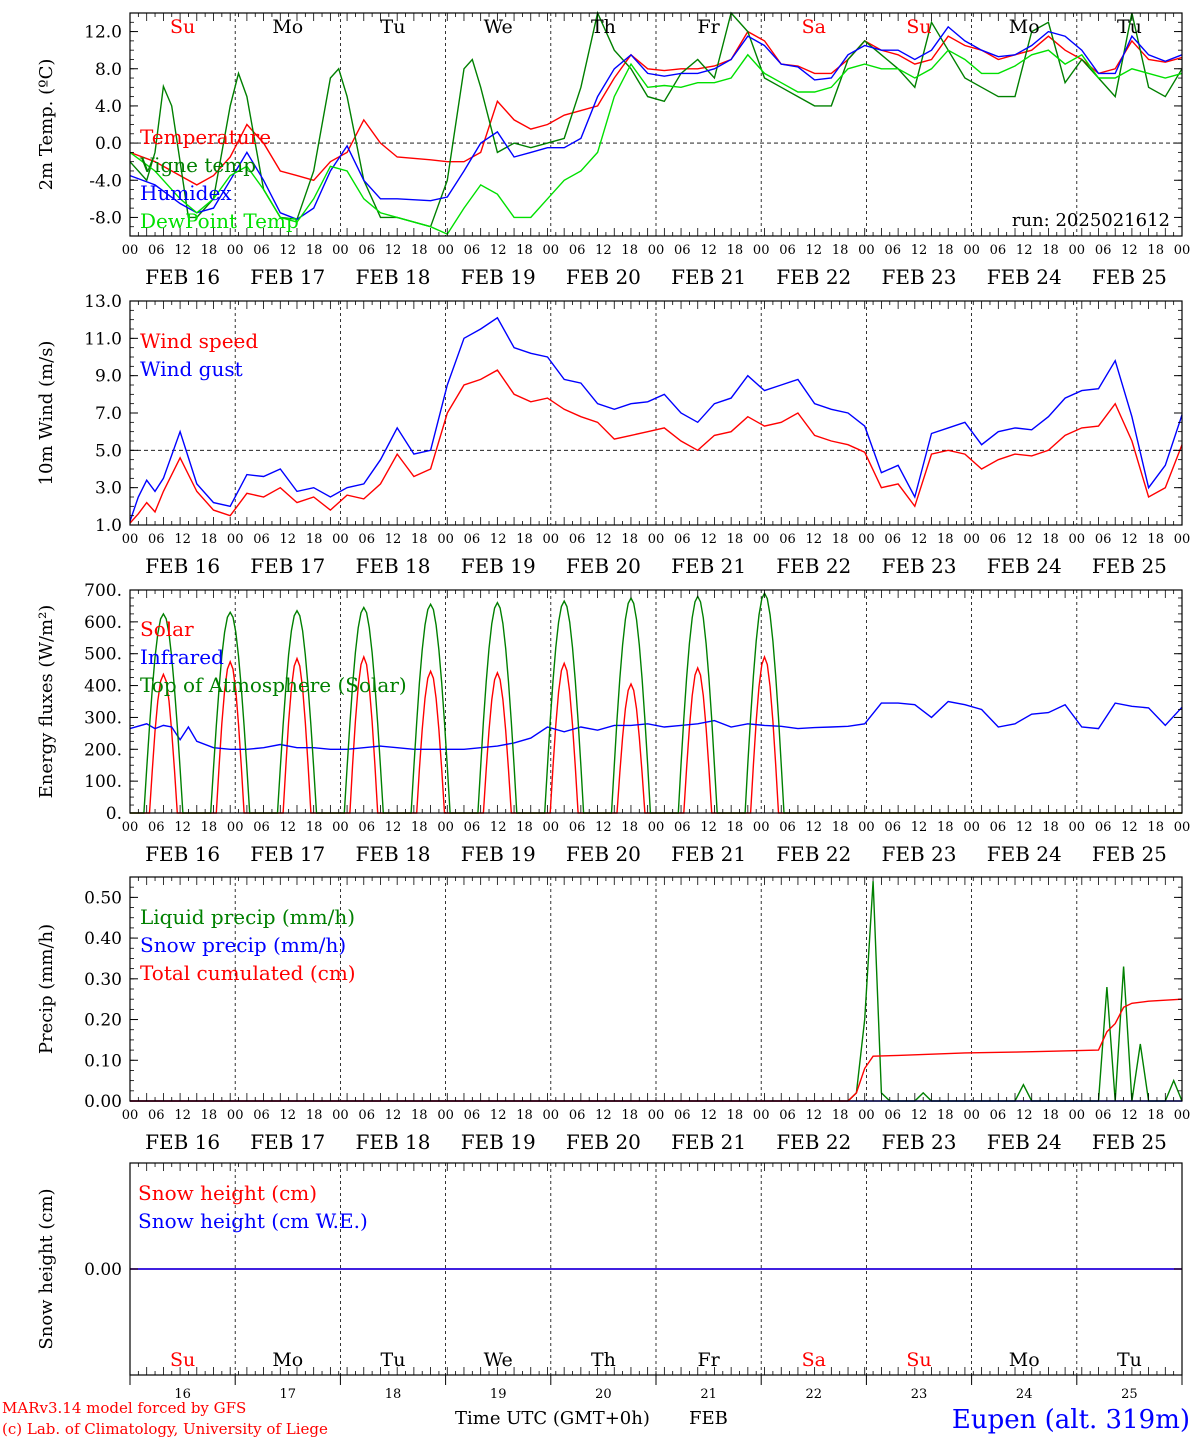  Describe the element at coordinates (103, 980) in the screenshot. I see `y-tick-label: 0.30` at that location.